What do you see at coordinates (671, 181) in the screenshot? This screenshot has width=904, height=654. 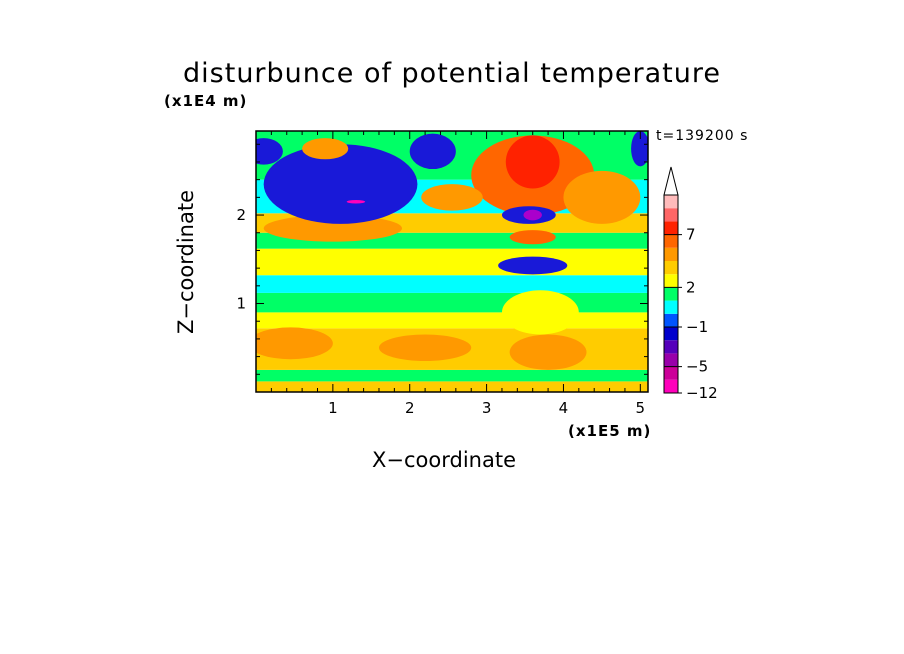 I see `colorbar-extend-arrow` at bounding box center [671, 181].